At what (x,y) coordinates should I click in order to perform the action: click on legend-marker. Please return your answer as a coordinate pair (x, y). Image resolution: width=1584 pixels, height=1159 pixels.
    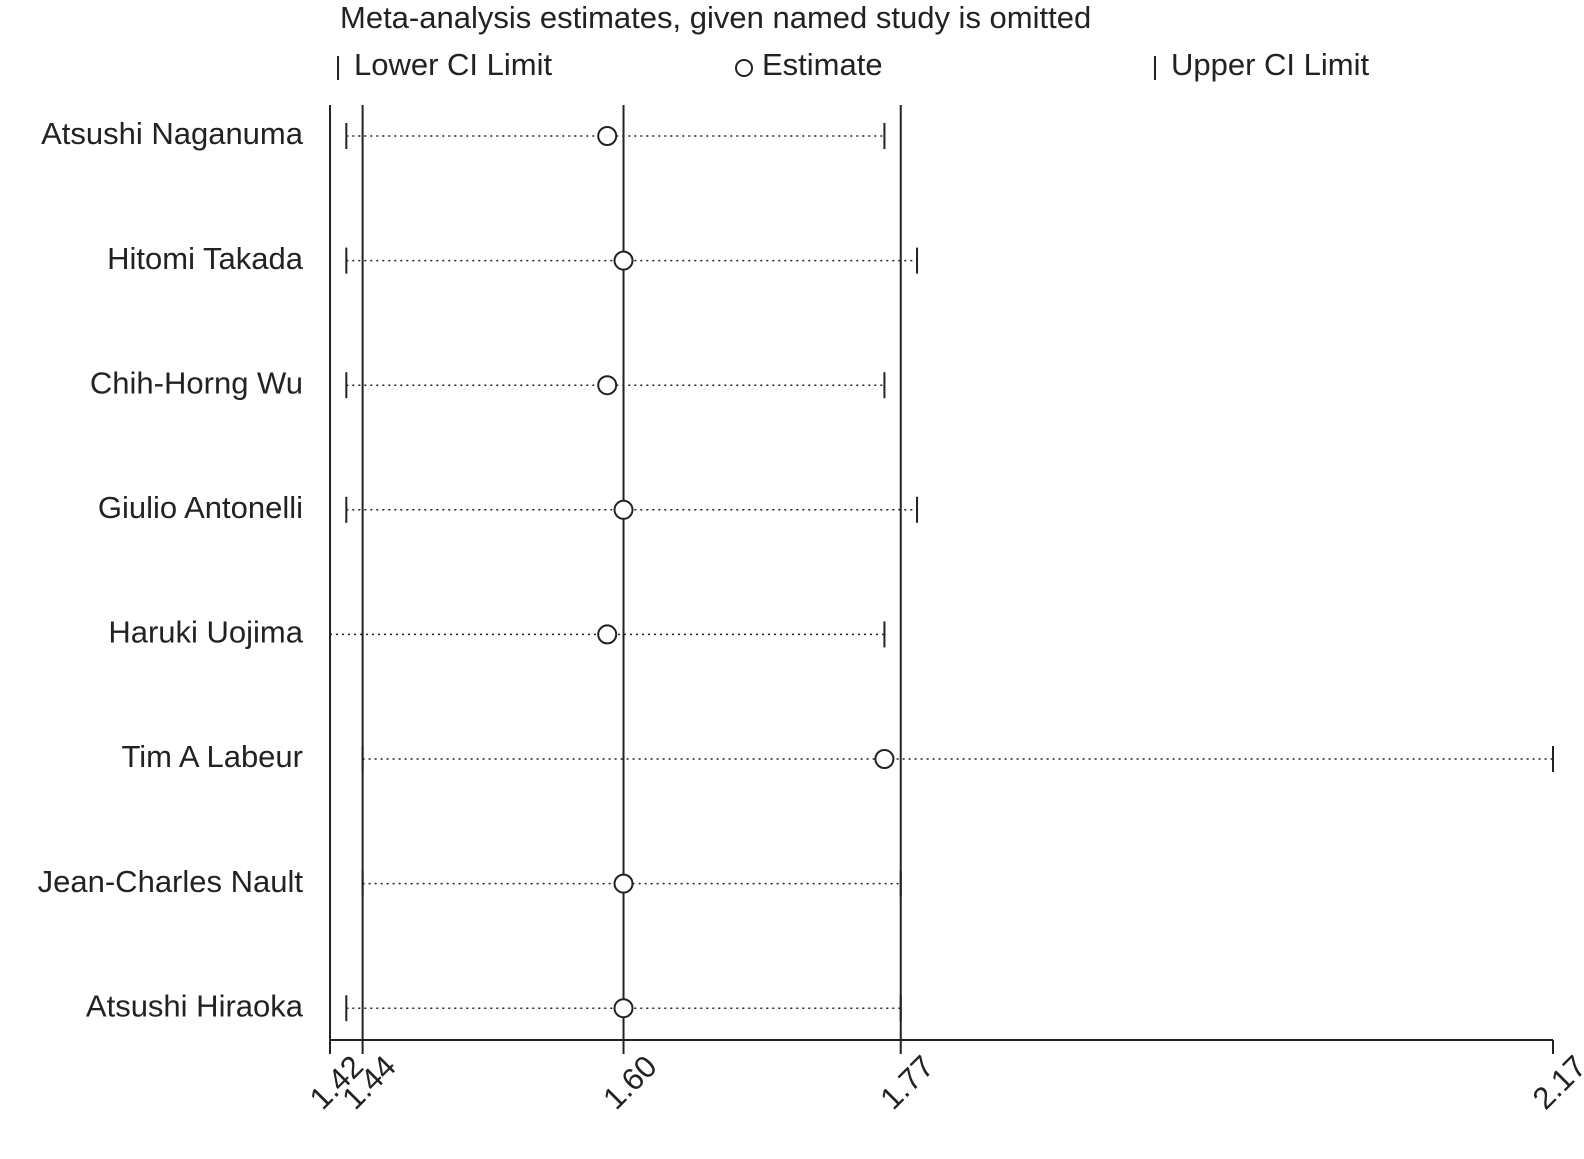
    Looking at the image, I should click on (744, 68).